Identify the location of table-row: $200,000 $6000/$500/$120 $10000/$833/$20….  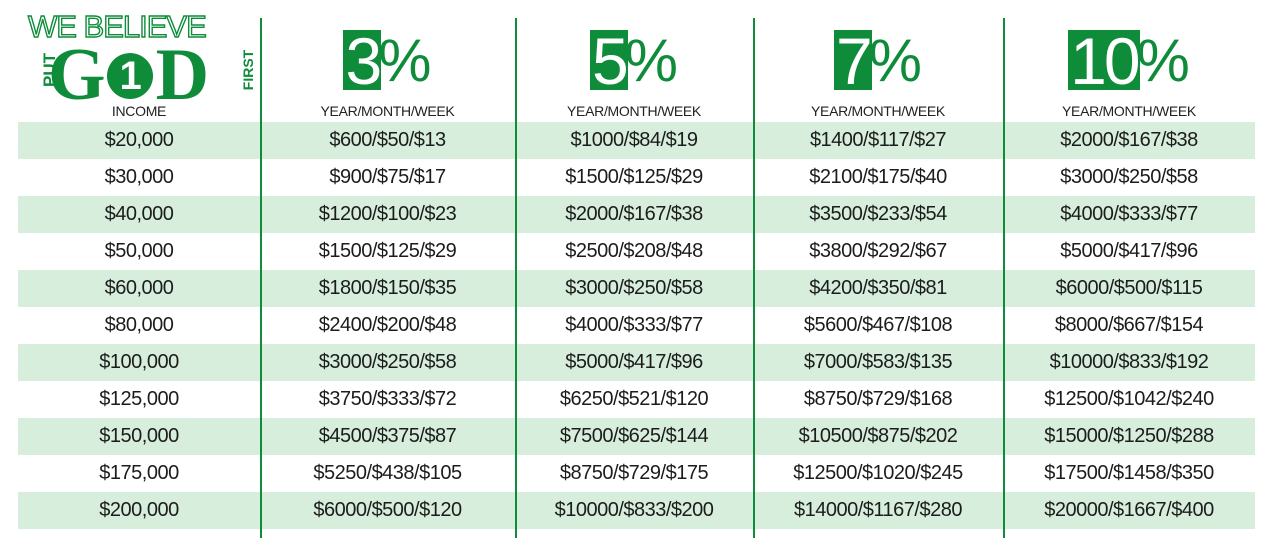
(636, 510).